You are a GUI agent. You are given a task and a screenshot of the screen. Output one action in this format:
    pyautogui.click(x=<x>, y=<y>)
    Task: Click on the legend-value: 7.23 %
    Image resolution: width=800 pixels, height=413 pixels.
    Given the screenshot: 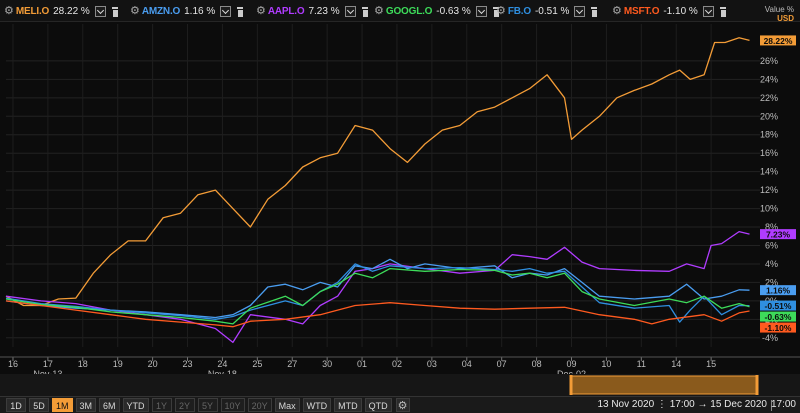 What is the action you would take?
    pyautogui.click(x=324, y=11)
    